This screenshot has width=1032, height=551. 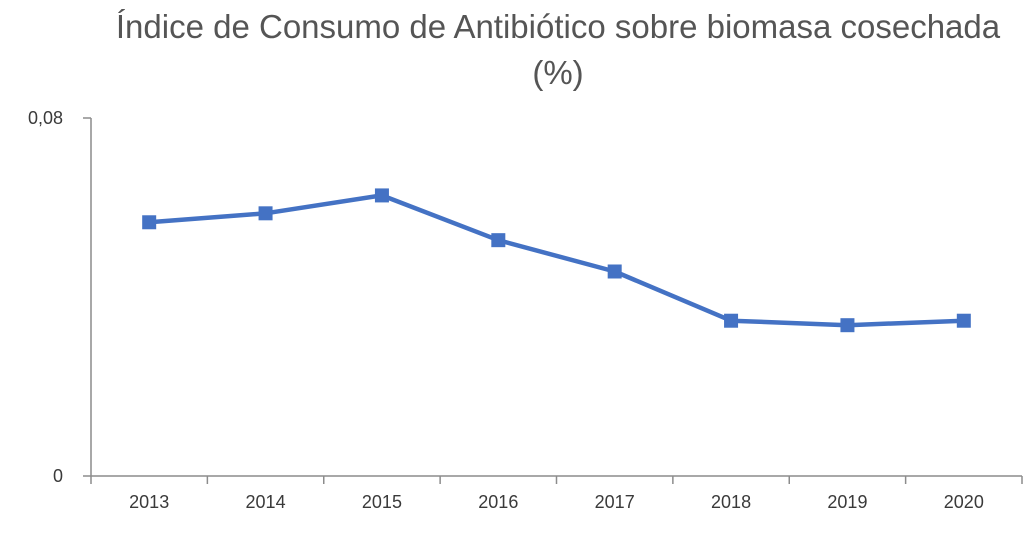 I want to click on x-tick-label: 2020, so click(x=964, y=502).